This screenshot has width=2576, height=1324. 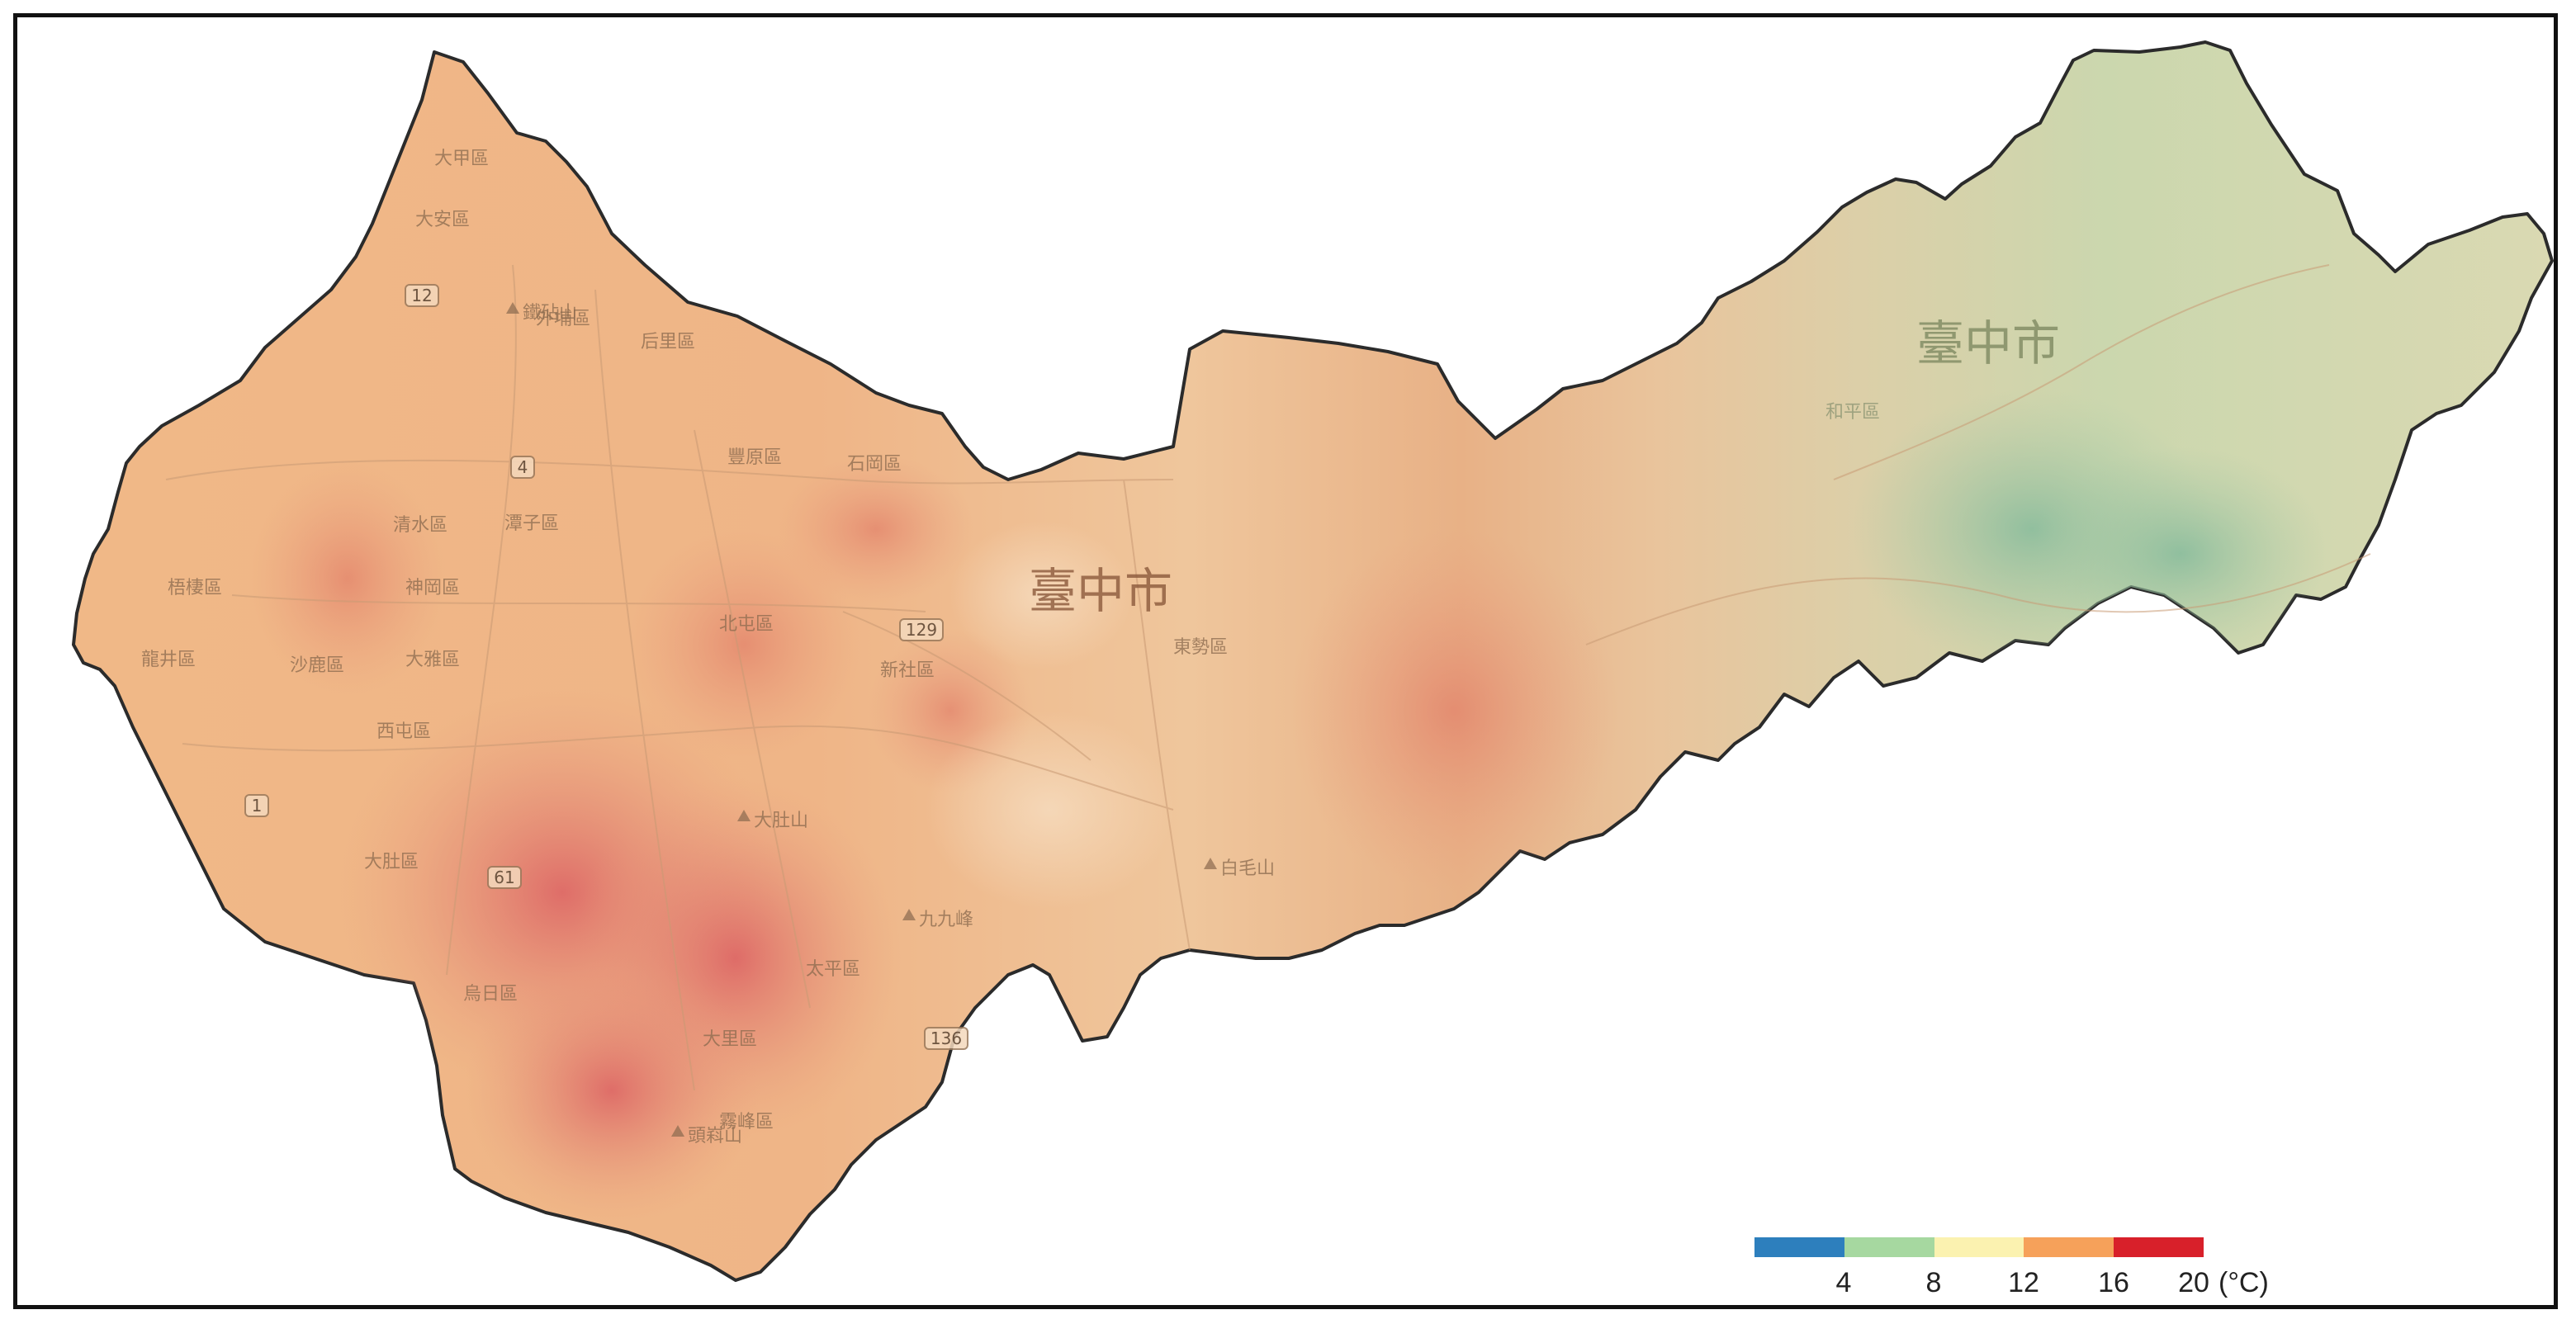 What do you see at coordinates (461, 159) in the screenshot?
I see `district-label: 大甲區` at bounding box center [461, 159].